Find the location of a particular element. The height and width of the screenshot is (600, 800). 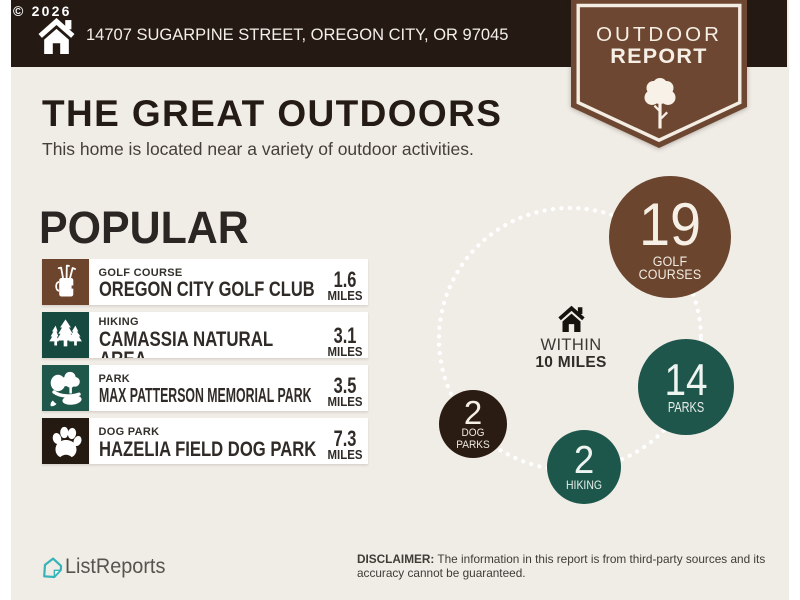

svg-text: REPORT is located at coordinates (658, 56).